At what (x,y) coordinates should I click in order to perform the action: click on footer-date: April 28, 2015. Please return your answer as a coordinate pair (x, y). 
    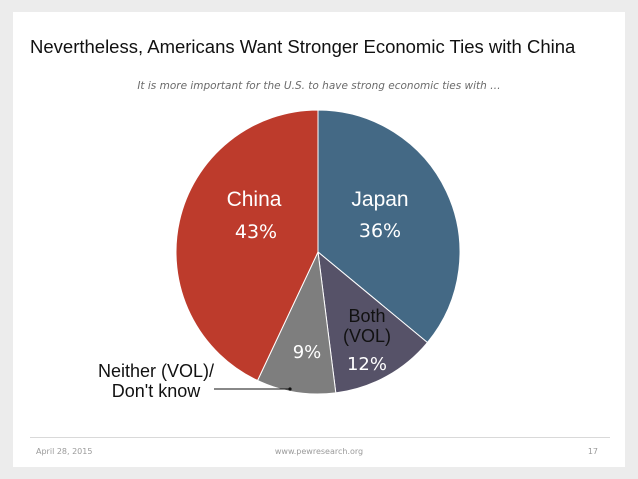
    Looking at the image, I should click on (64, 451).